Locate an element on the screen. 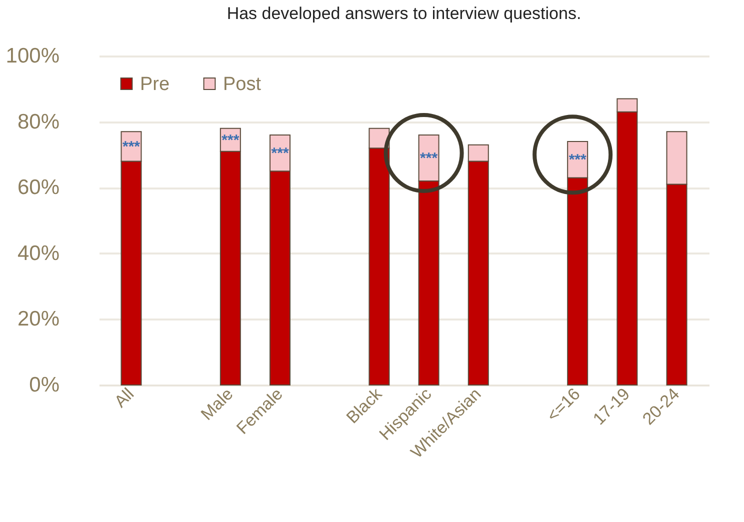 This screenshot has height=522, width=744. legend-label: Post is located at coordinates (242, 84).